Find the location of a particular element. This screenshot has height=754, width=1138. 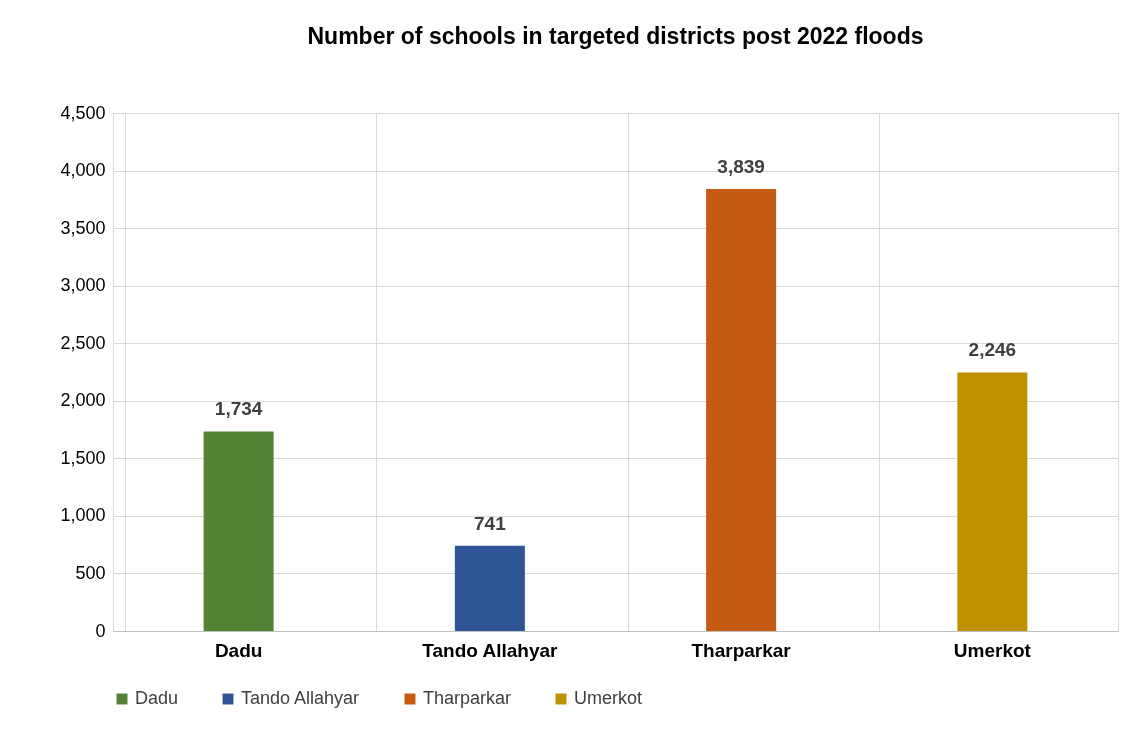

legend-label: Tharparkar is located at coordinates (467, 698).